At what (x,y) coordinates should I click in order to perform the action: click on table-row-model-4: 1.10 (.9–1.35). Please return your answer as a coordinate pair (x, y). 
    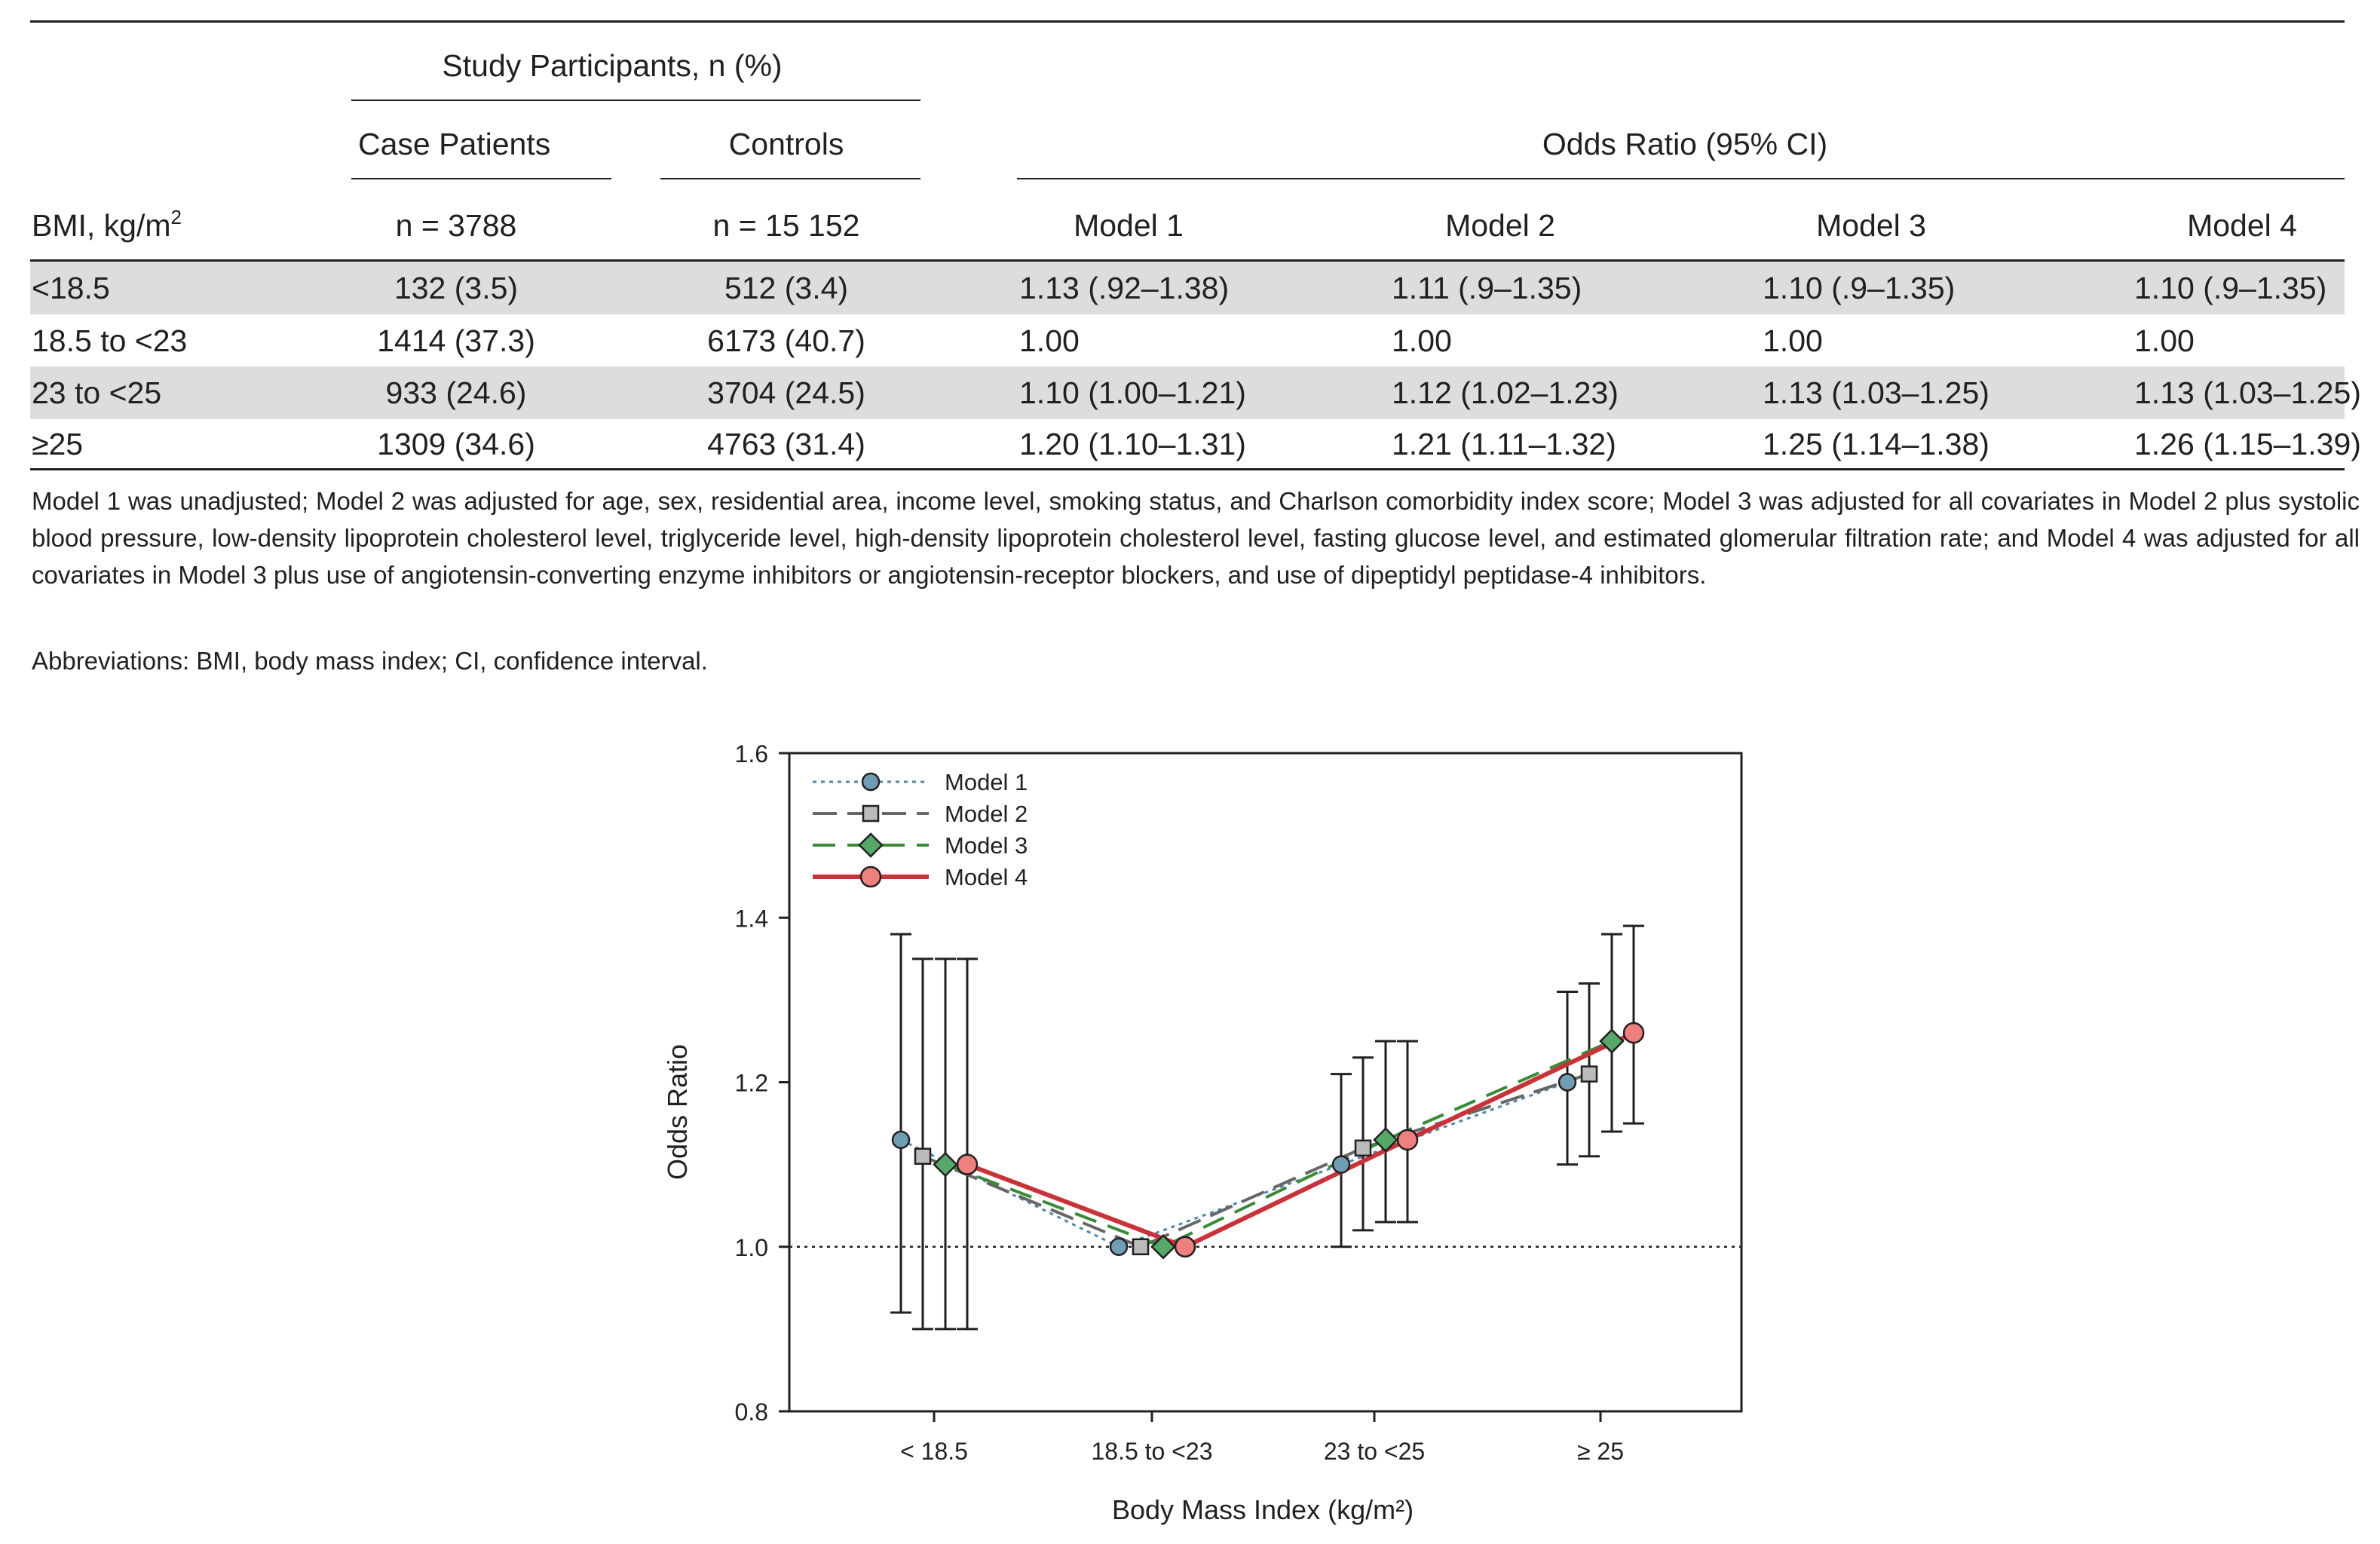
    Looking at the image, I should click on (2230, 288).